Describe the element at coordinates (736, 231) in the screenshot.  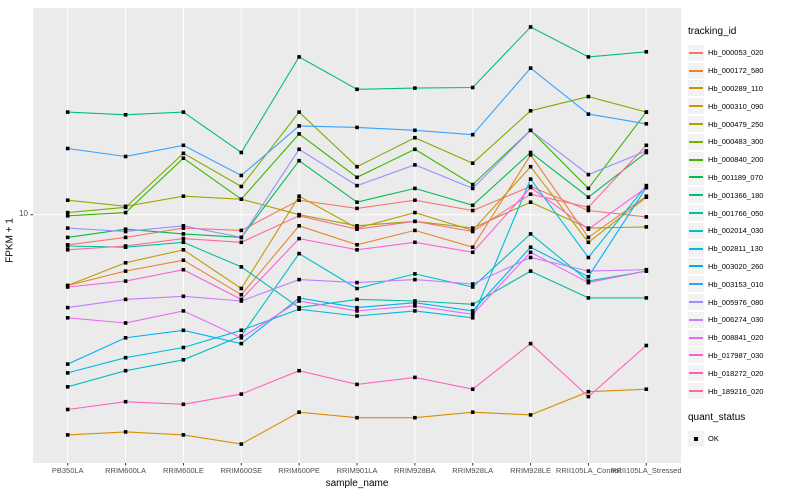
I see `legend-label: Hb_002014_030` at that location.